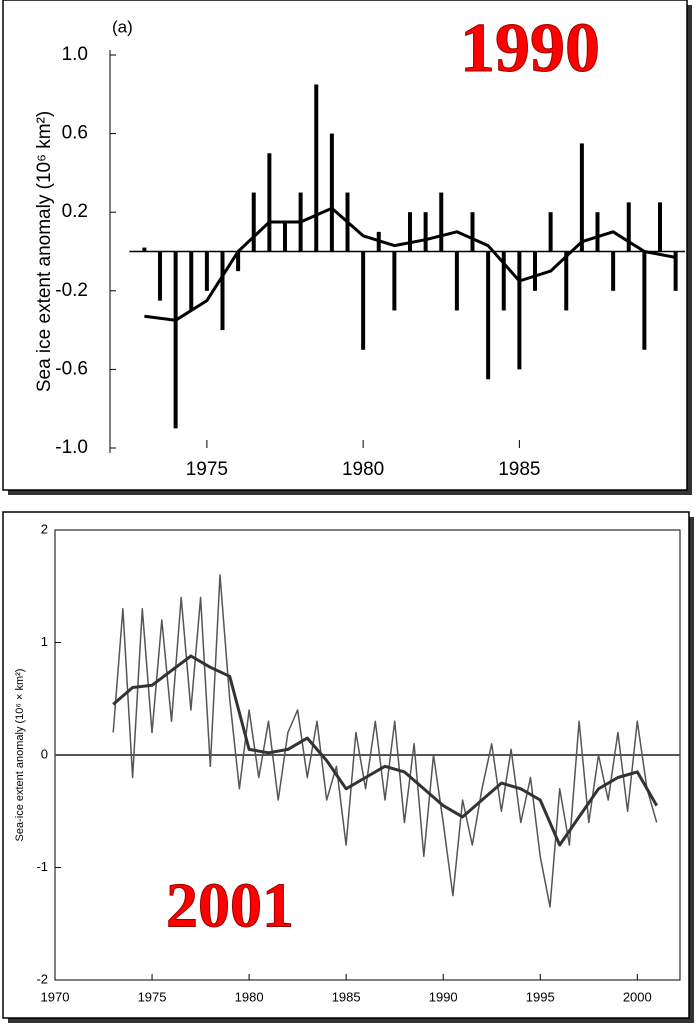 Image resolution: width=697 pixels, height=1024 pixels. Describe the element at coordinates (637, 996) in the screenshot. I see `x-tick-label: 2000` at that location.